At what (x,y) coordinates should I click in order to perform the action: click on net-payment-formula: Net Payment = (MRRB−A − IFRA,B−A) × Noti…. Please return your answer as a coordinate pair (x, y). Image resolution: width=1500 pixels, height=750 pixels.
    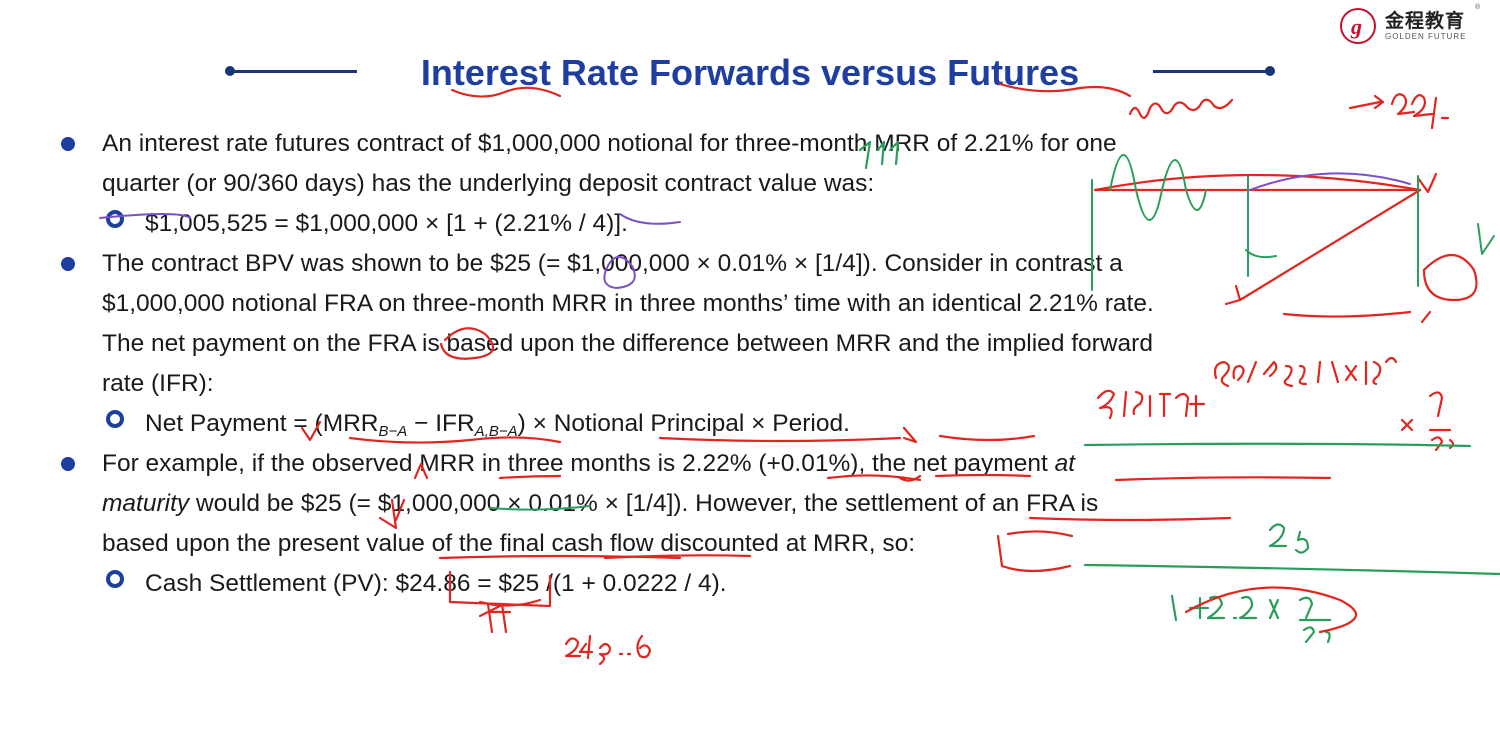
    Looking at the image, I should click on (497, 428).